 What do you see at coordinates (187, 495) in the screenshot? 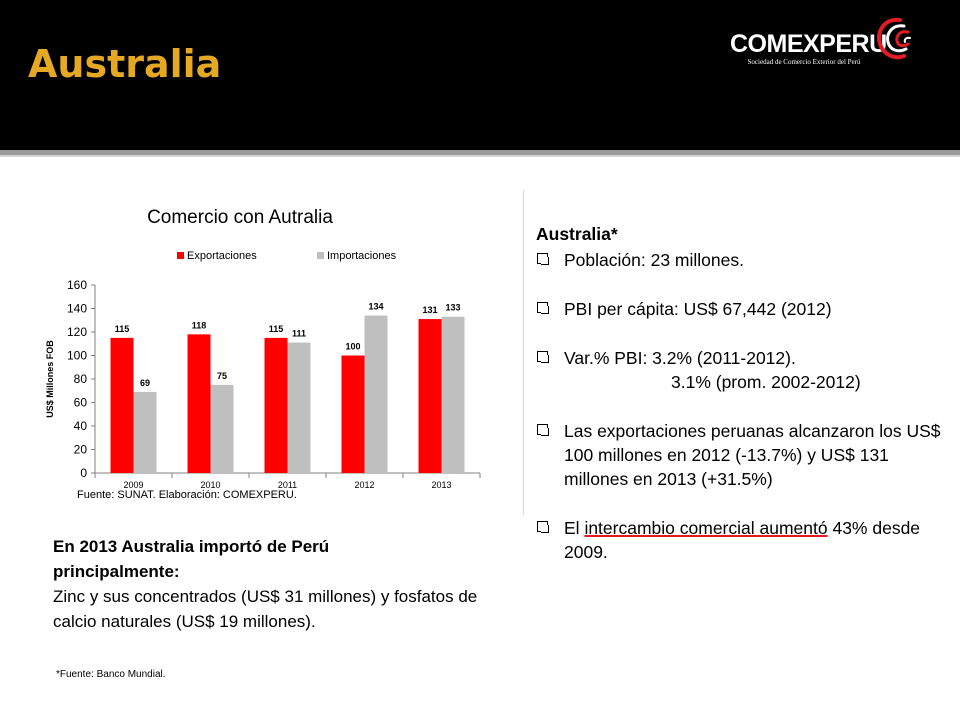
I see `chart-source: Fuente: SUNAT. Elaboración: COMEXPERU.` at bounding box center [187, 495].